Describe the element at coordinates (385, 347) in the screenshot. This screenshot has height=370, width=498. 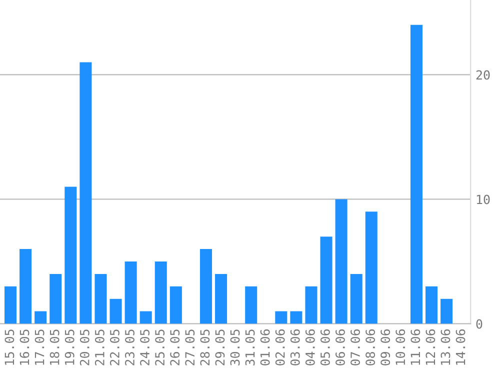
I see `x-tick-label: 09.06` at that location.